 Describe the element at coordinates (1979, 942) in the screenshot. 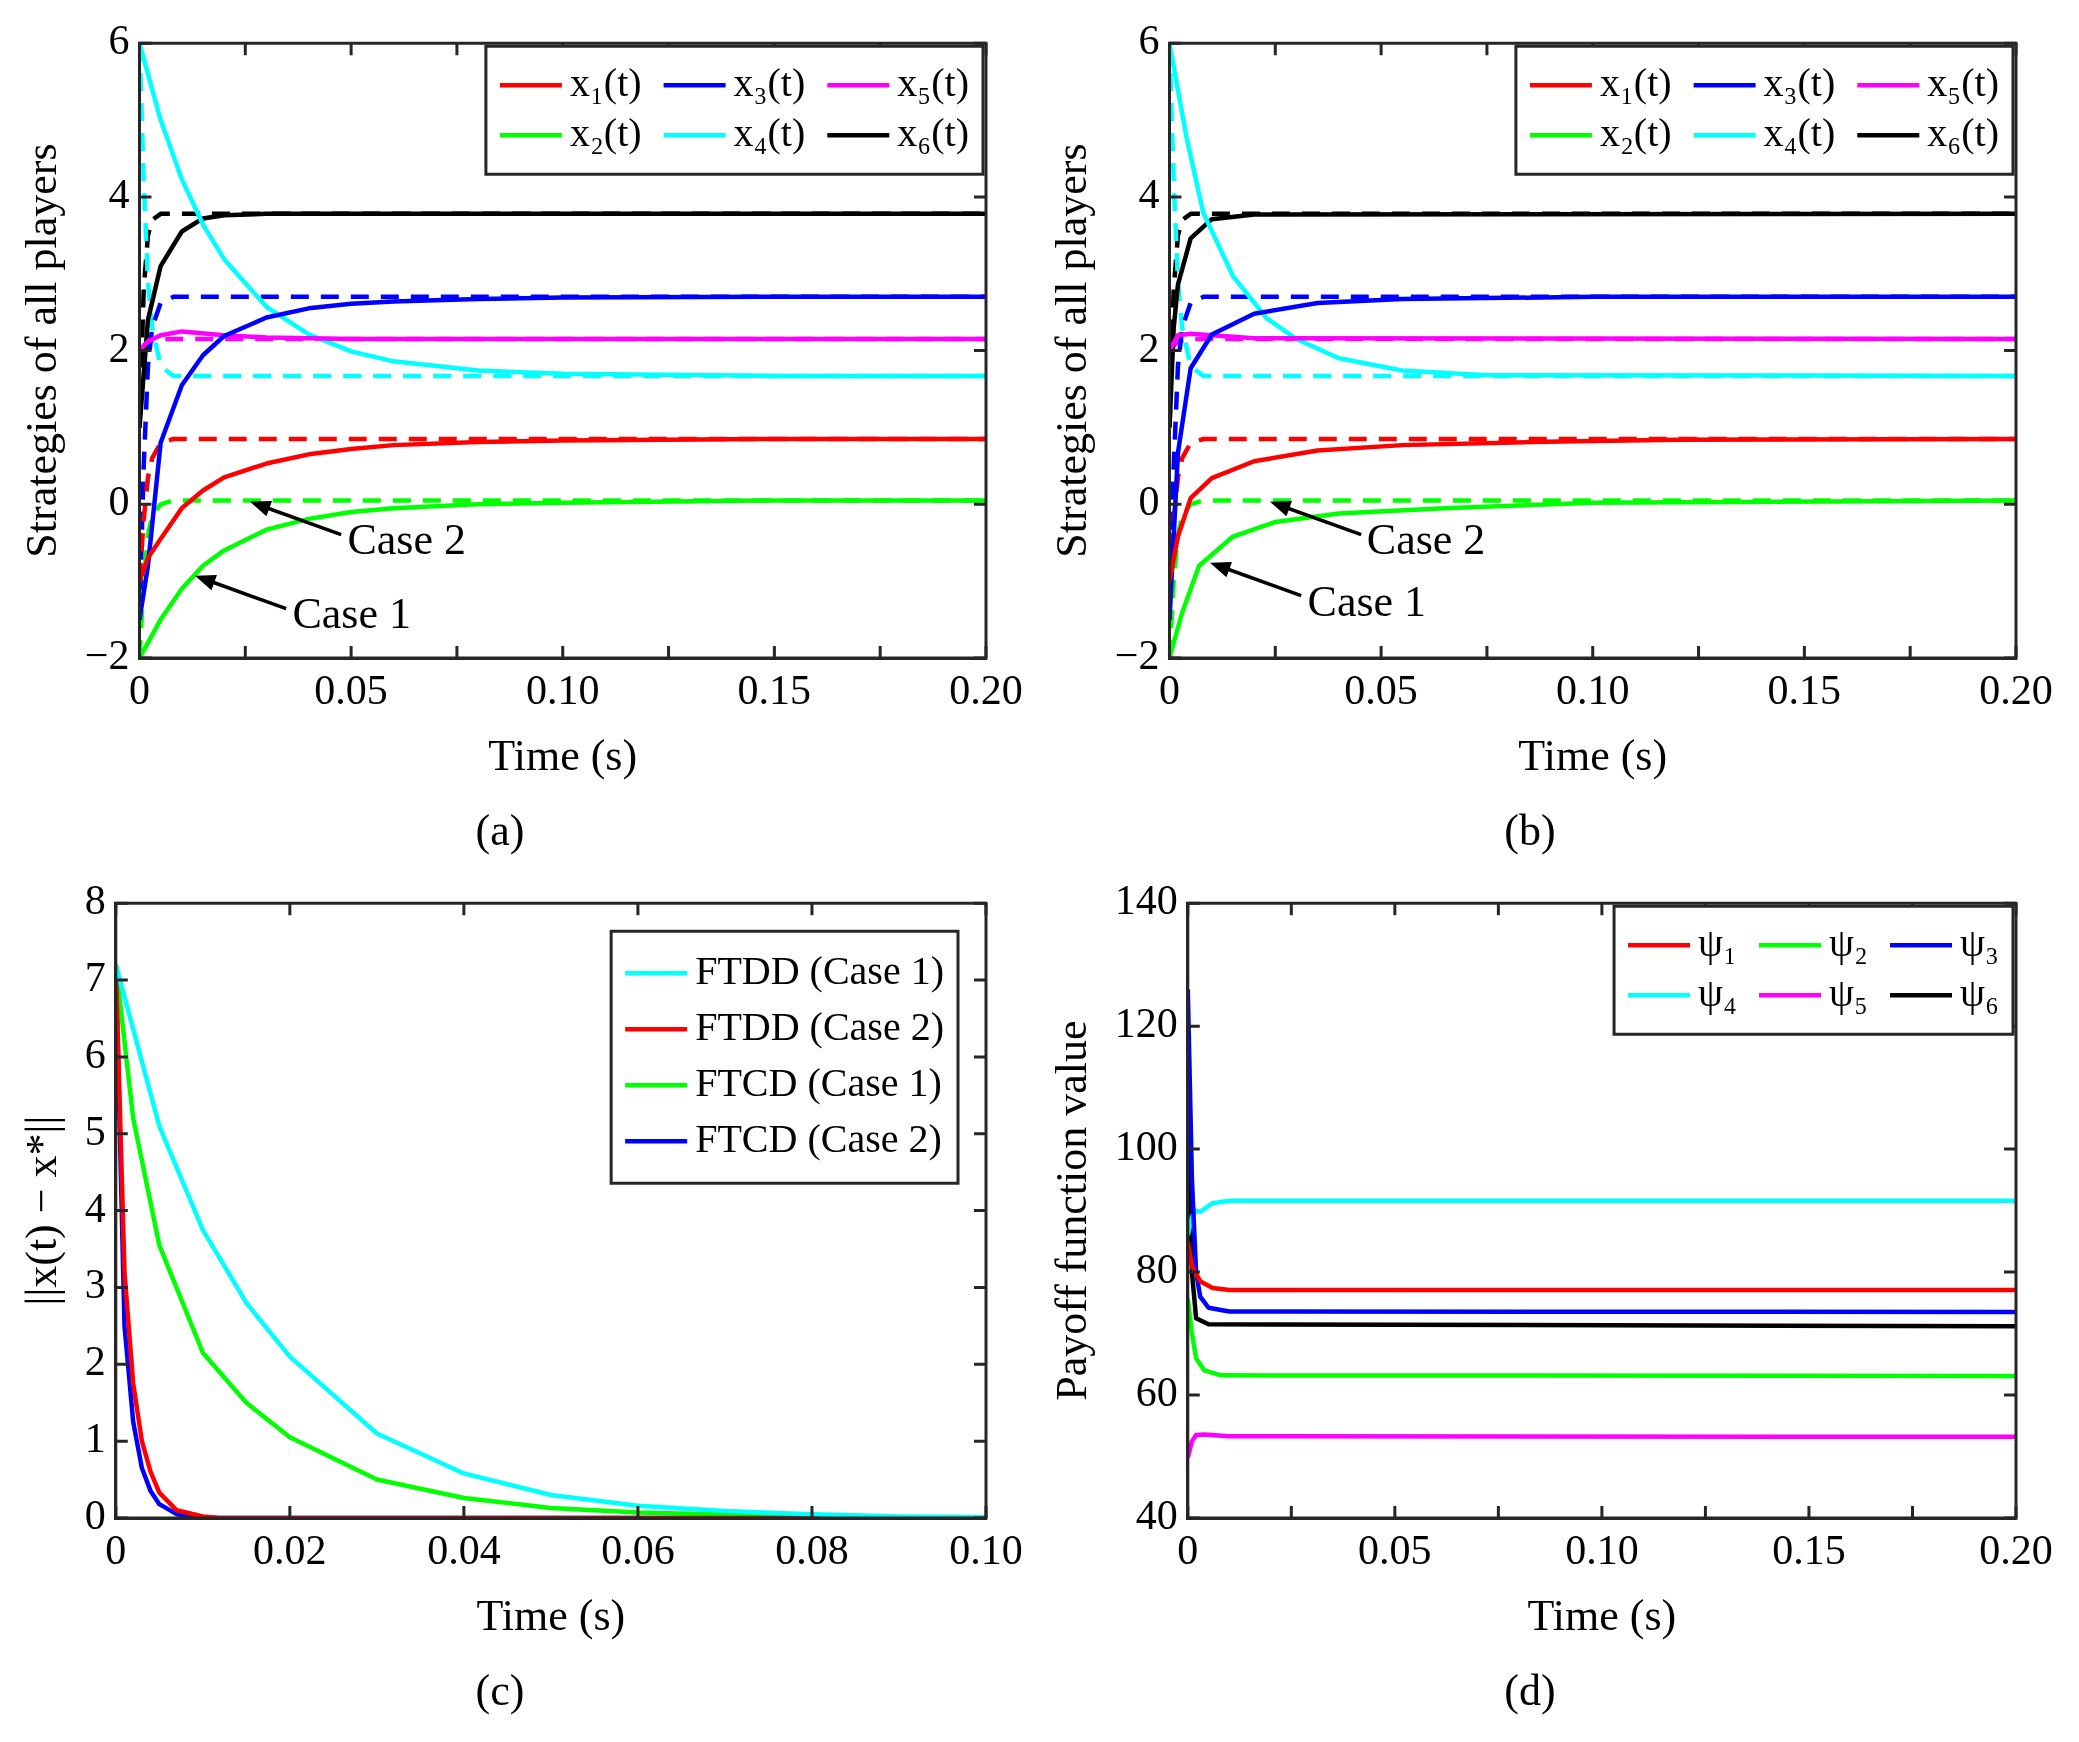

I see `legend-label: ψ₃` at that location.